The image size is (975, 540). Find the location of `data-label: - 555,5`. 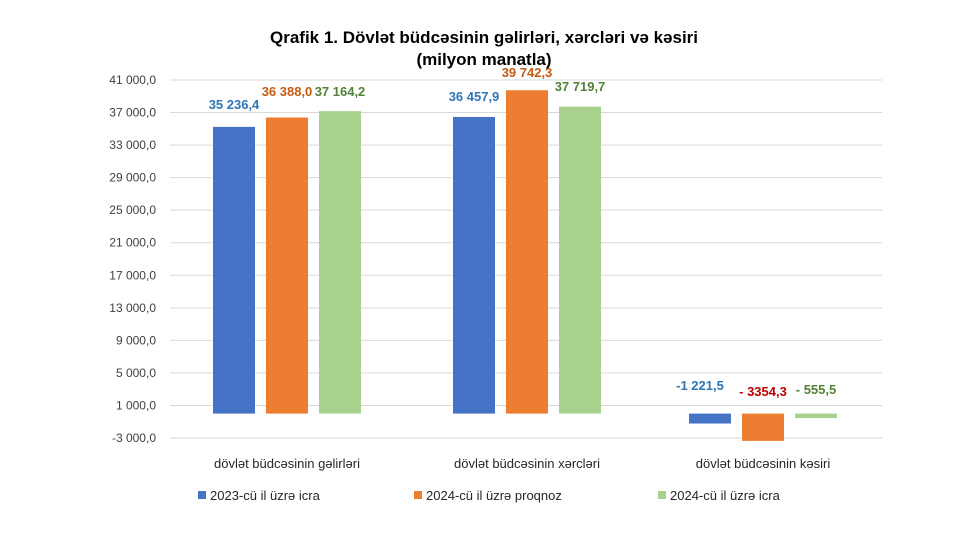

data-label: - 555,5 is located at coordinates (816, 389).